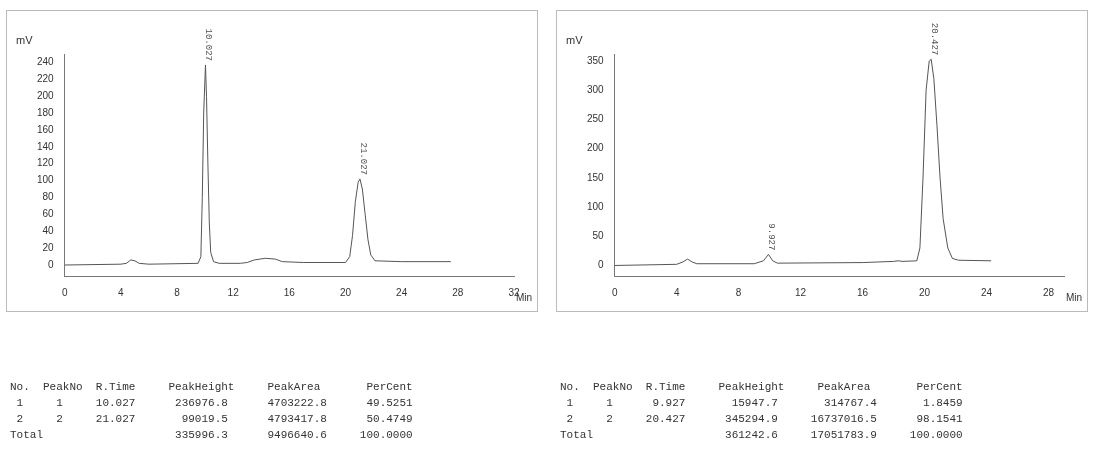 This screenshot has height=471, width=1099. What do you see at coordinates (764, 403) in the screenshot?
I see `text: 1 1 9.927 15947.7 314767.4 1.8459` at bounding box center [764, 403].